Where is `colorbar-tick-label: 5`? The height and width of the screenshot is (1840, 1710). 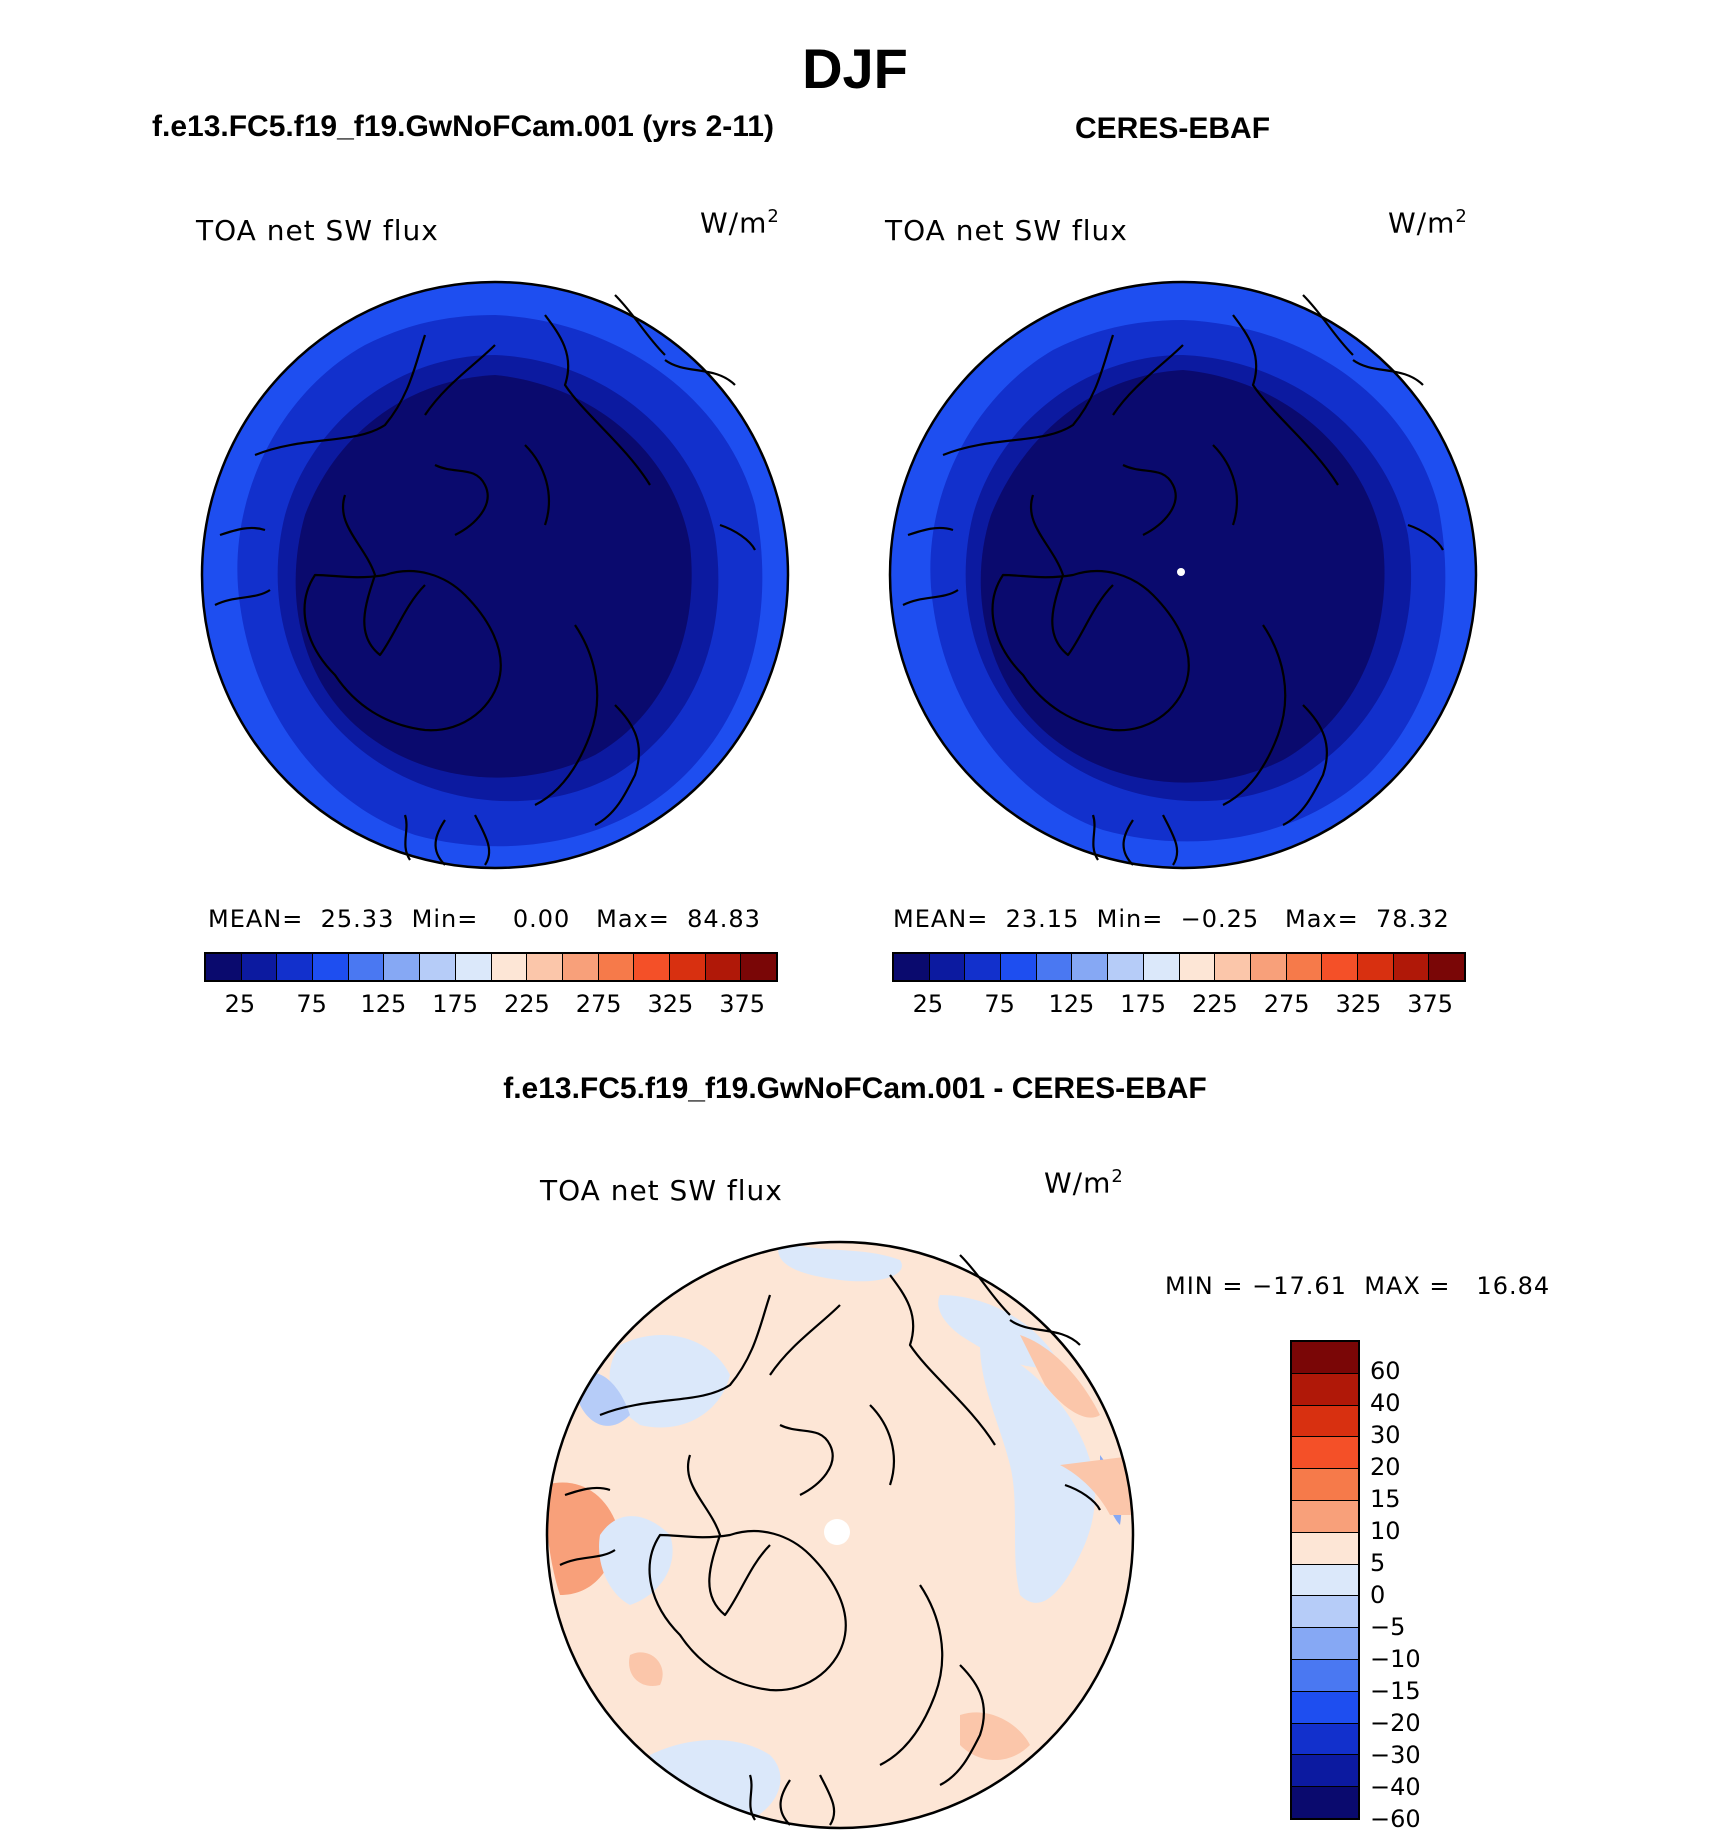
colorbar-tick-label: 5 is located at coordinates (1378, 1563).